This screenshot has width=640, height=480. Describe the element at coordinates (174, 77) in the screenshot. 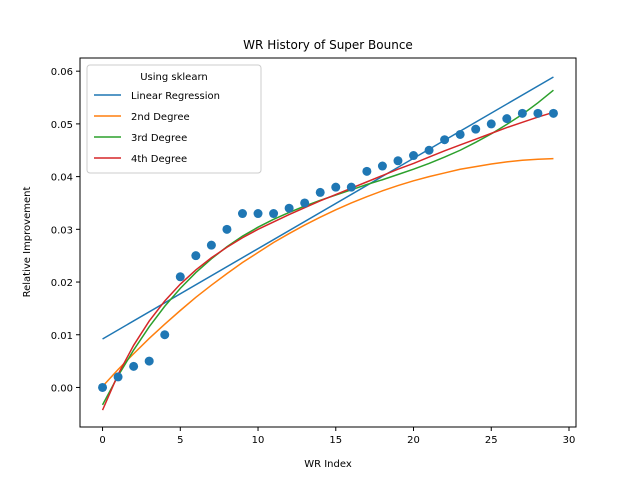

I see `legend-title: Using sklearn` at that location.